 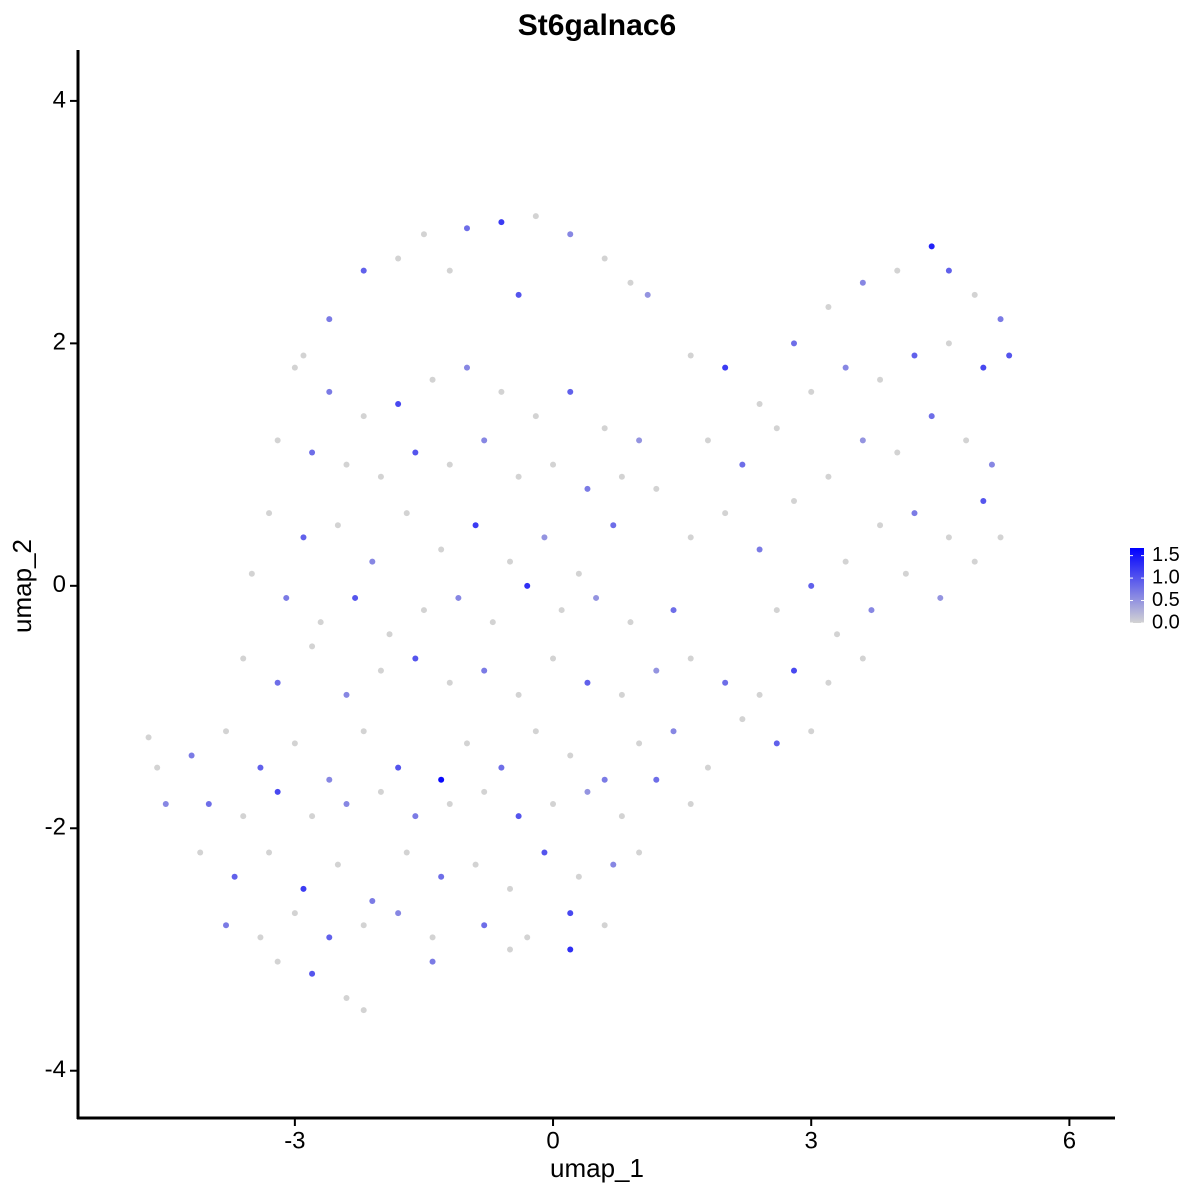 What do you see at coordinates (59, 99) in the screenshot?
I see `y-tick-label: 4` at bounding box center [59, 99].